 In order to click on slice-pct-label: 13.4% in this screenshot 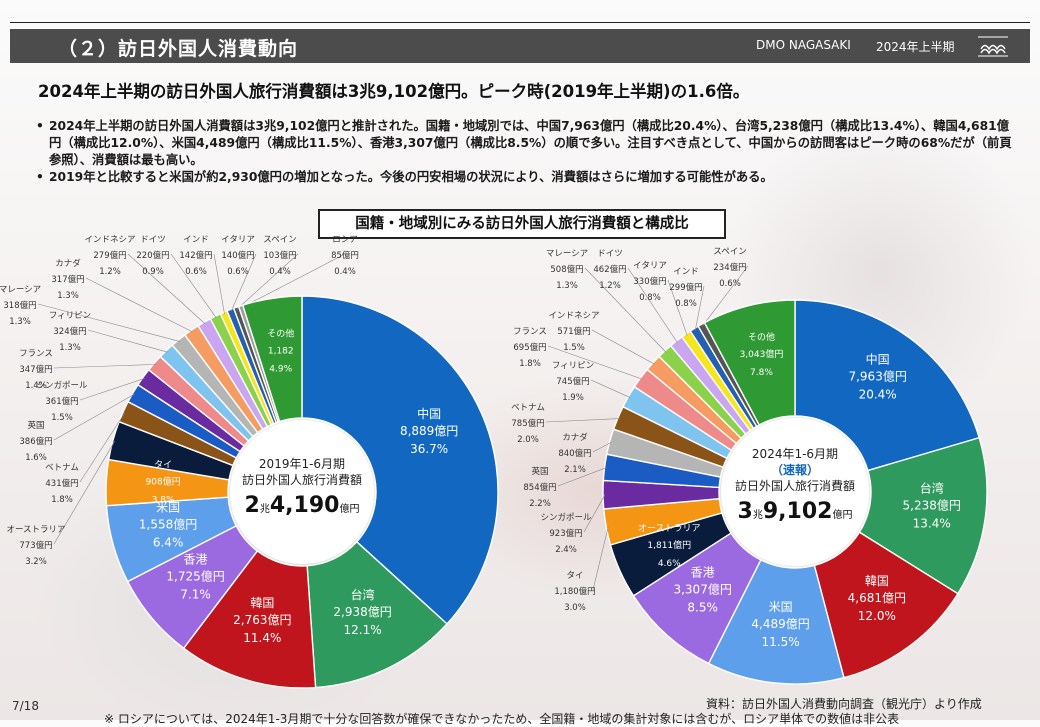, I will do `click(932, 524)`.